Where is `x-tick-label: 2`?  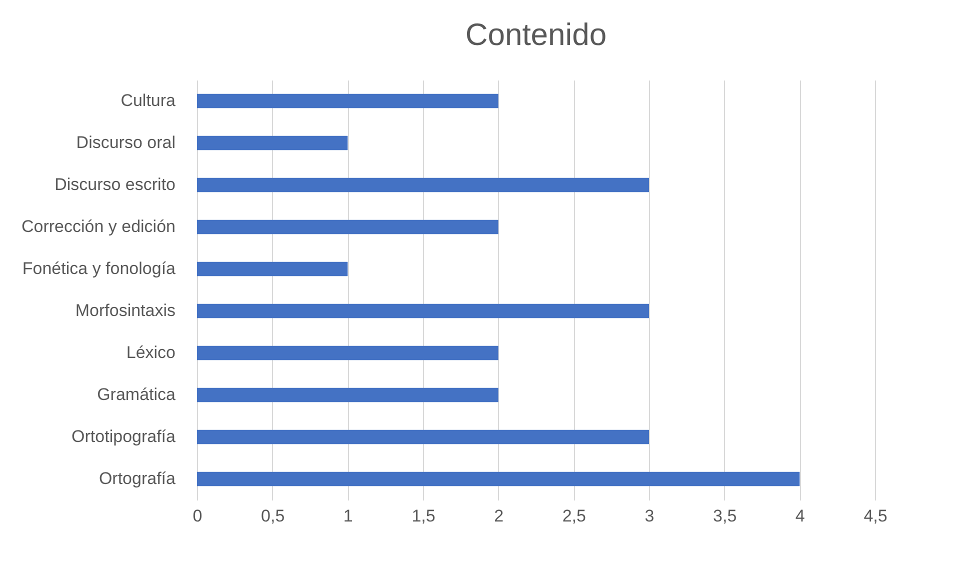 x-tick-label: 2 is located at coordinates (499, 516).